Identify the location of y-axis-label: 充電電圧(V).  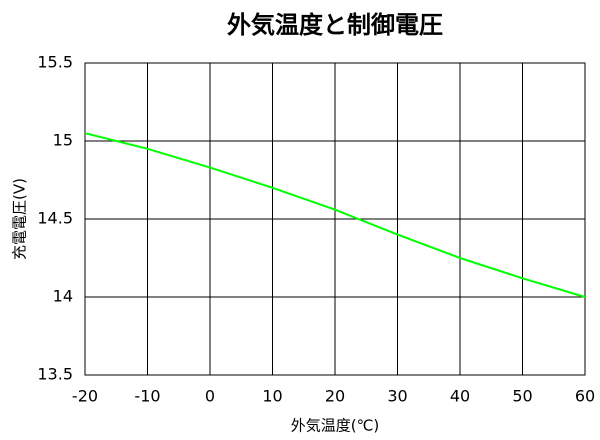
(20, 219).